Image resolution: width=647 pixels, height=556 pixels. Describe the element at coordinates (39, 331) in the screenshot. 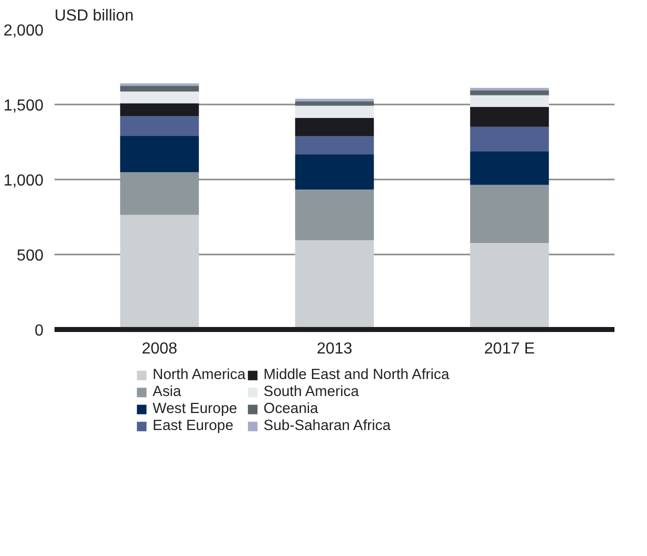

I see `y-tick-label: 0` at that location.